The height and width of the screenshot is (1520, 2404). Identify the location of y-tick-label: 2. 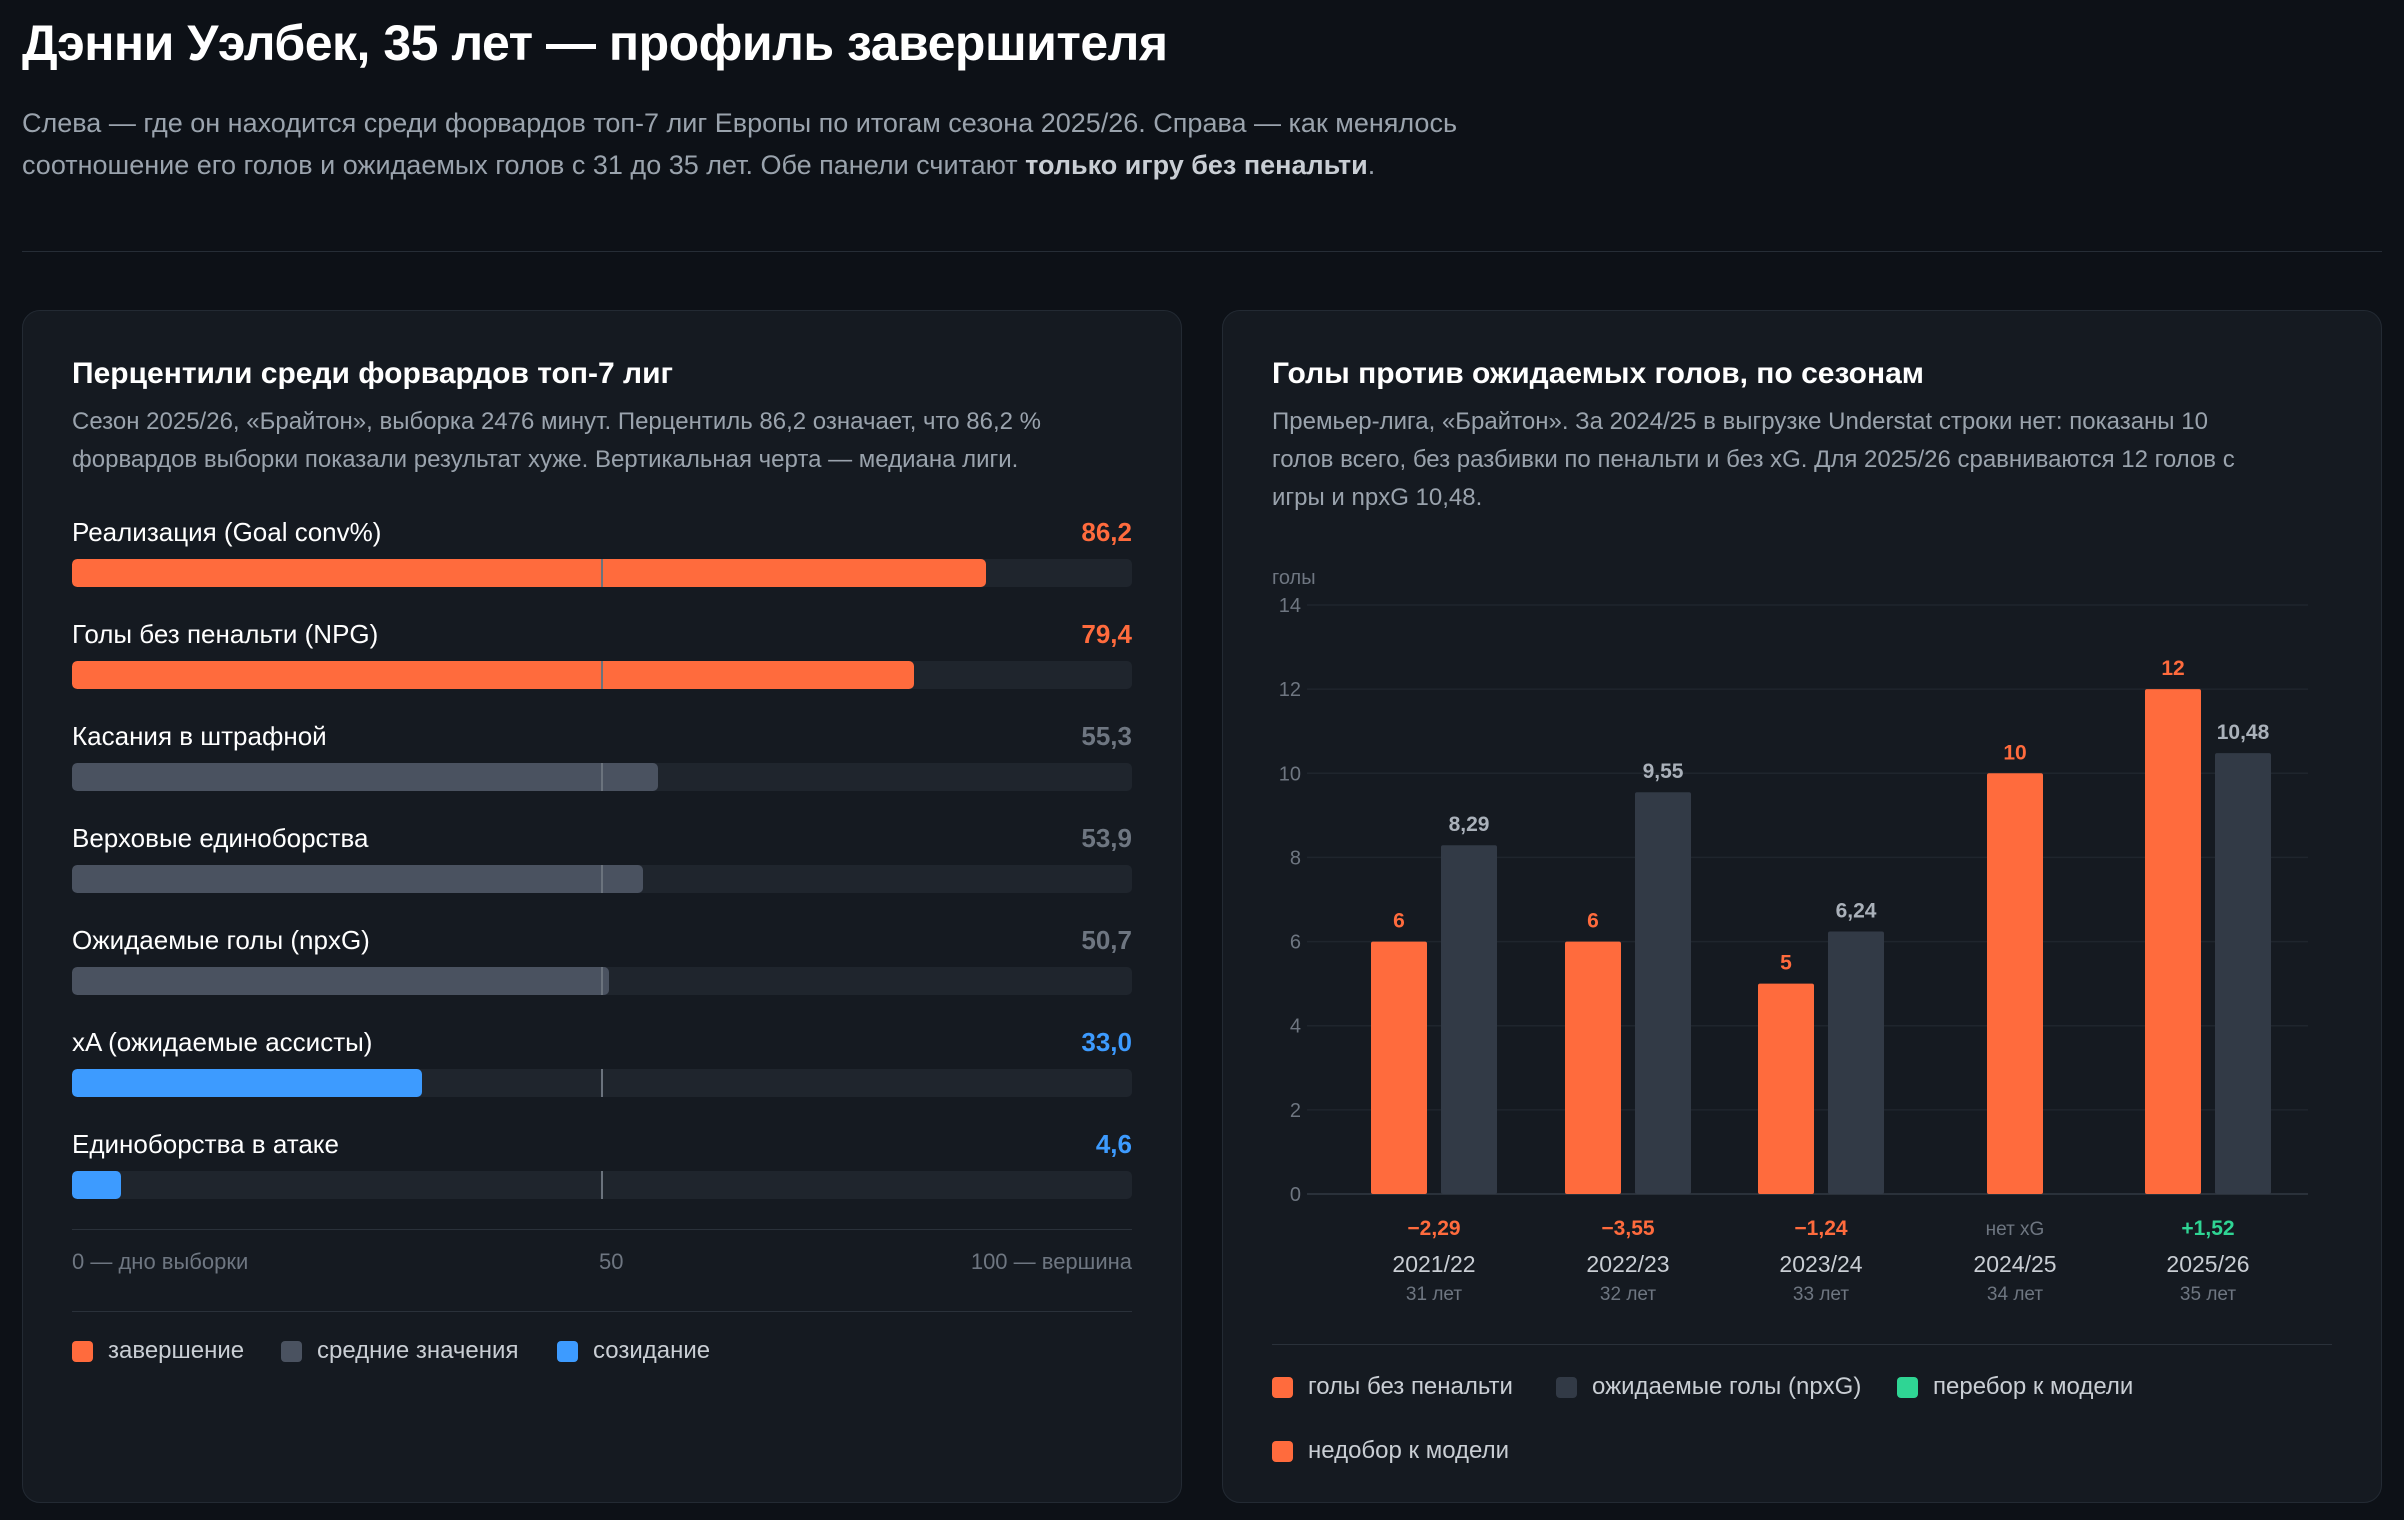
(1295, 1111).